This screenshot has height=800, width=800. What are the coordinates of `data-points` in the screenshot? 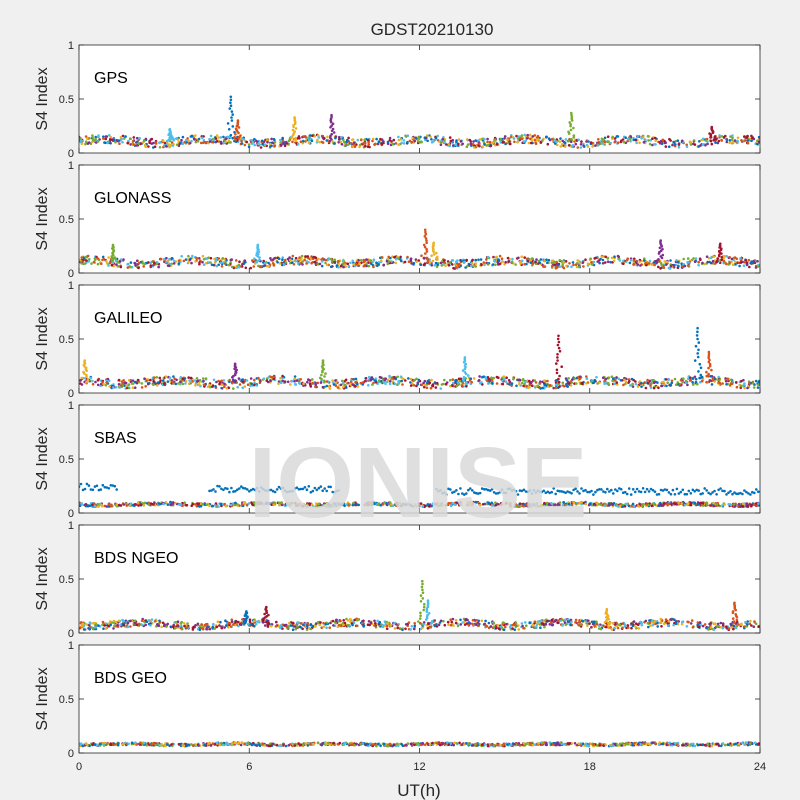 It's located at (419, 358).